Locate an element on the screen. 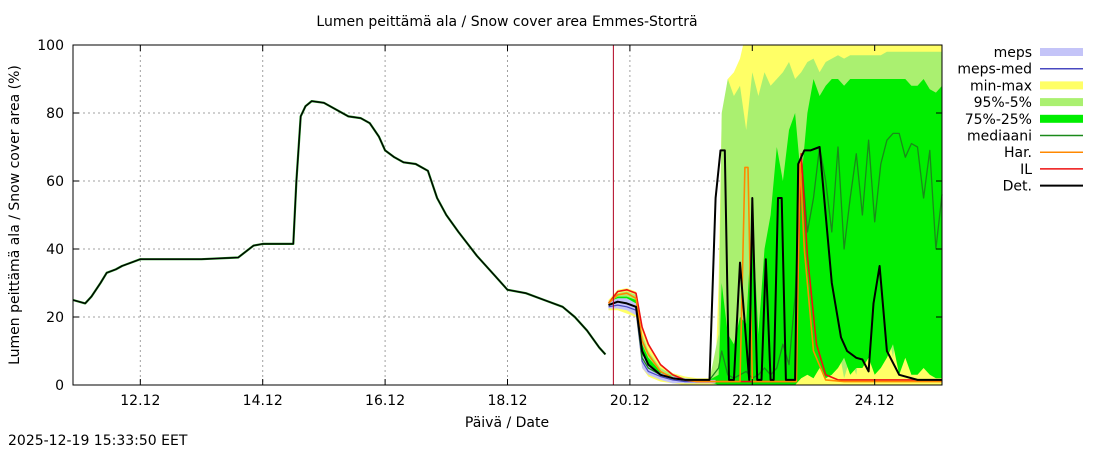 The height and width of the screenshot is (450, 1100). series-meps-med-line is located at coordinates (659, 343).